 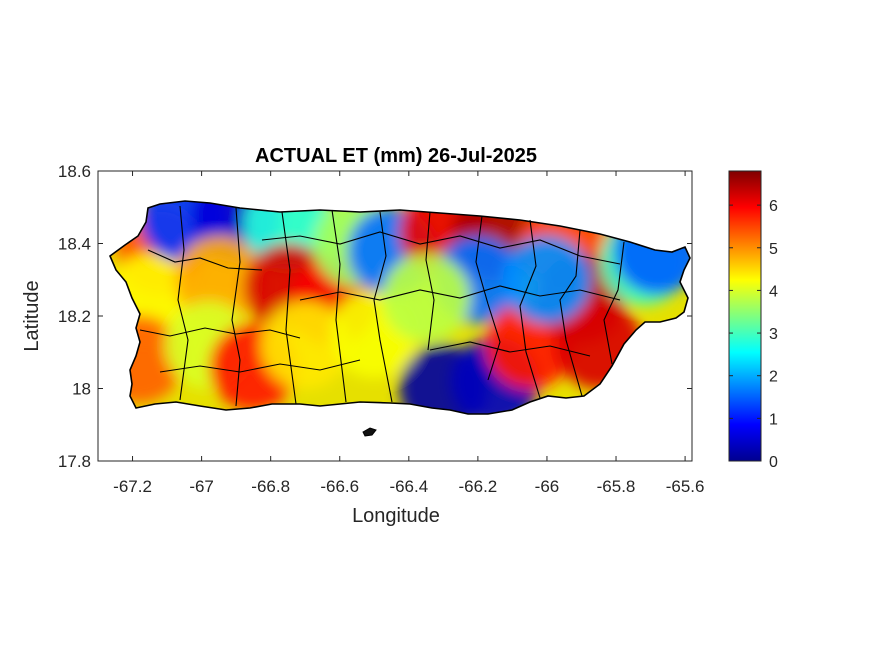 What do you see at coordinates (74, 461) in the screenshot?
I see `y-tick-label: 17.8` at bounding box center [74, 461].